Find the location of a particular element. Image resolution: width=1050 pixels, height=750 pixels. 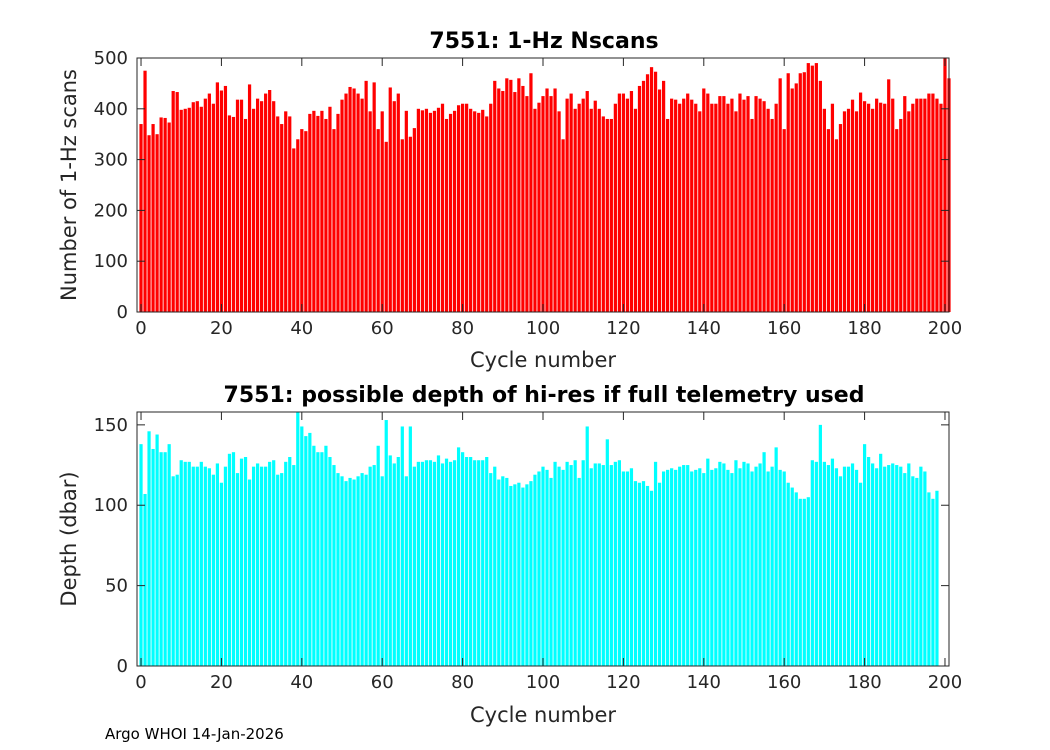

nscans-y-tick-label: 300 is located at coordinates (111, 160).